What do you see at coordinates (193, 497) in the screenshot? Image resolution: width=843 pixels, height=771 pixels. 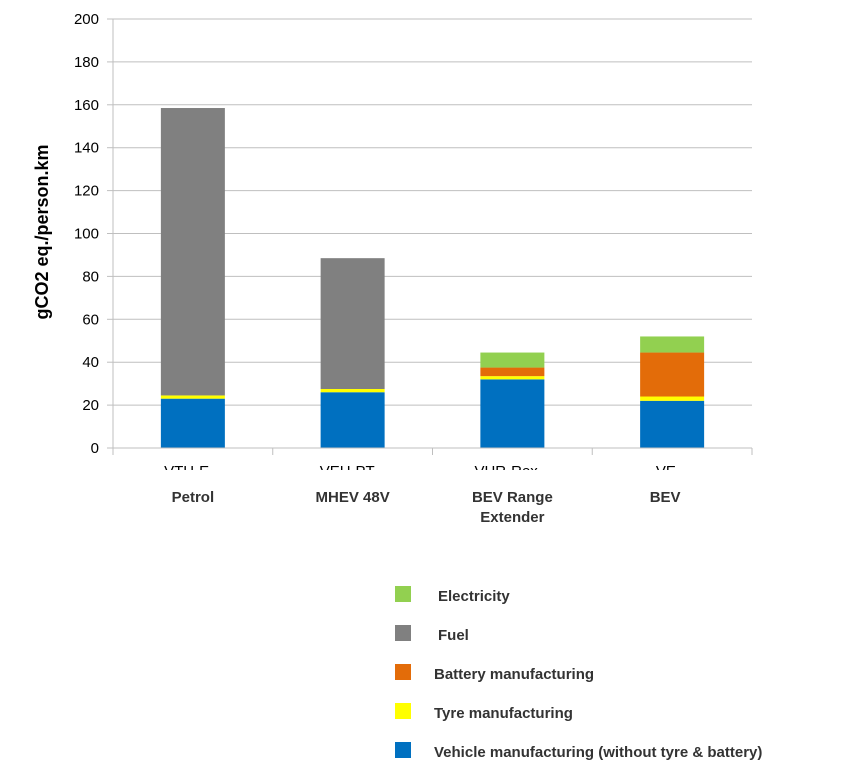 I see `category-label: Petrol` at bounding box center [193, 497].